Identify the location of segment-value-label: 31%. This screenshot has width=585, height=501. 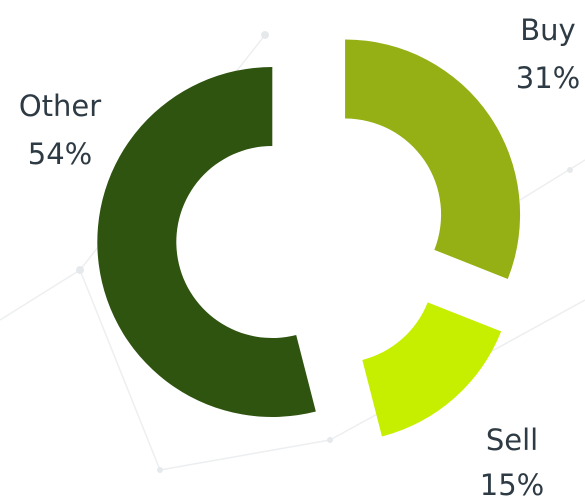
(548, 78).